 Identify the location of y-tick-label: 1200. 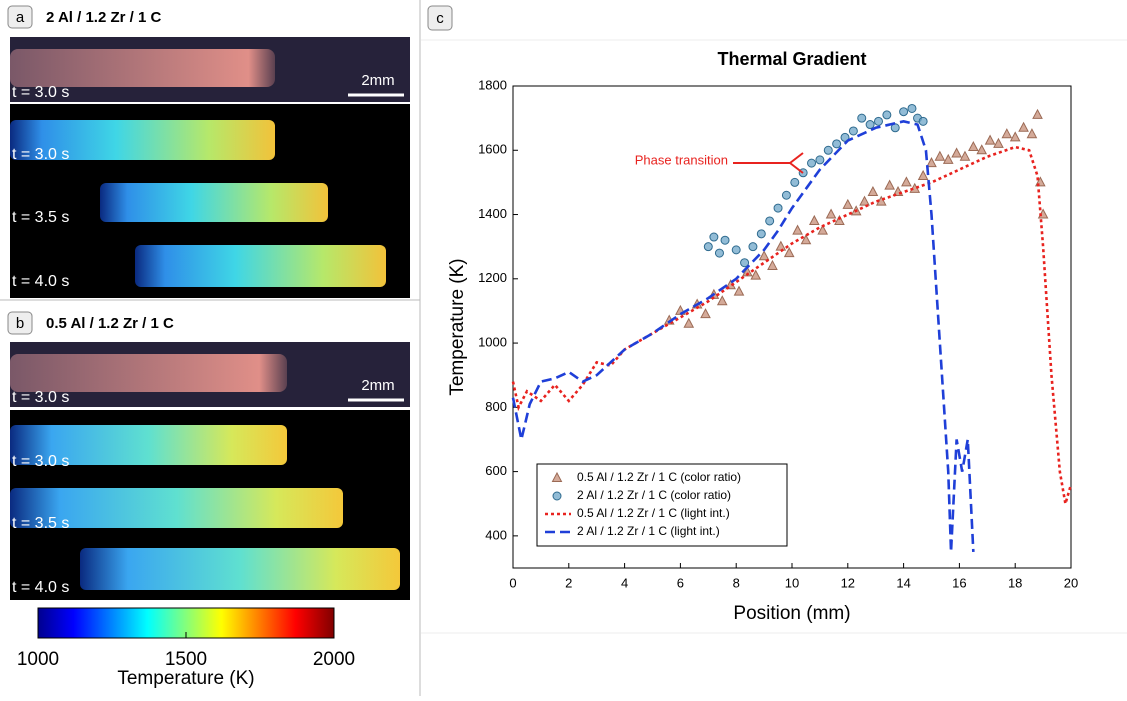
(492, 277).